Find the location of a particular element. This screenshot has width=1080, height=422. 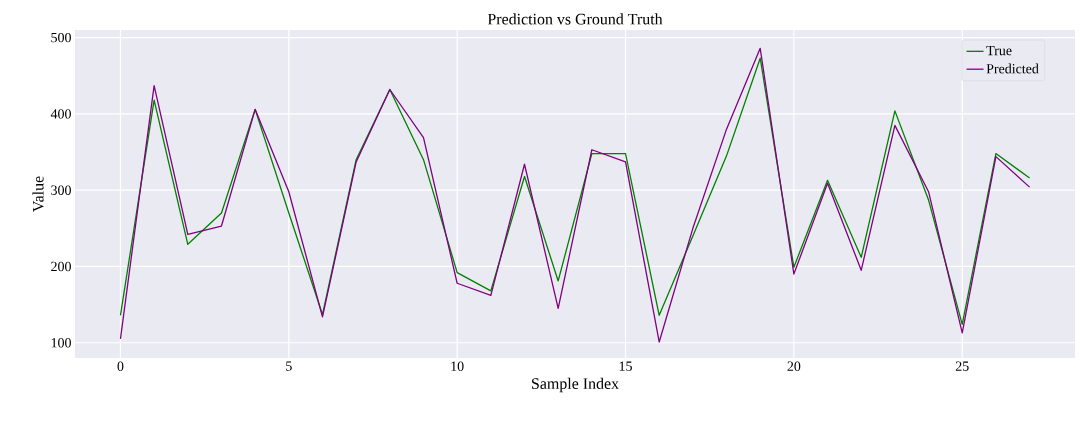

y-tick-label: 300 is located at coordinates (61, 190).